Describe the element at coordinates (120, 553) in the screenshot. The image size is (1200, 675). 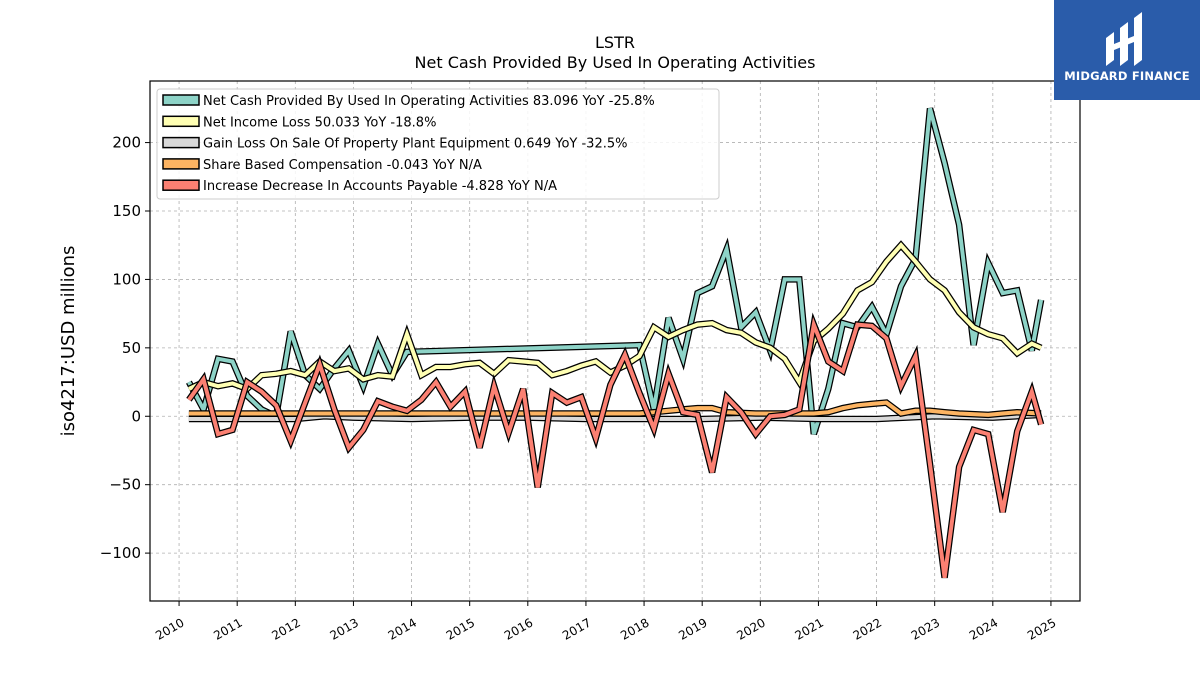
I see `y-tick-label: −100` at that location.